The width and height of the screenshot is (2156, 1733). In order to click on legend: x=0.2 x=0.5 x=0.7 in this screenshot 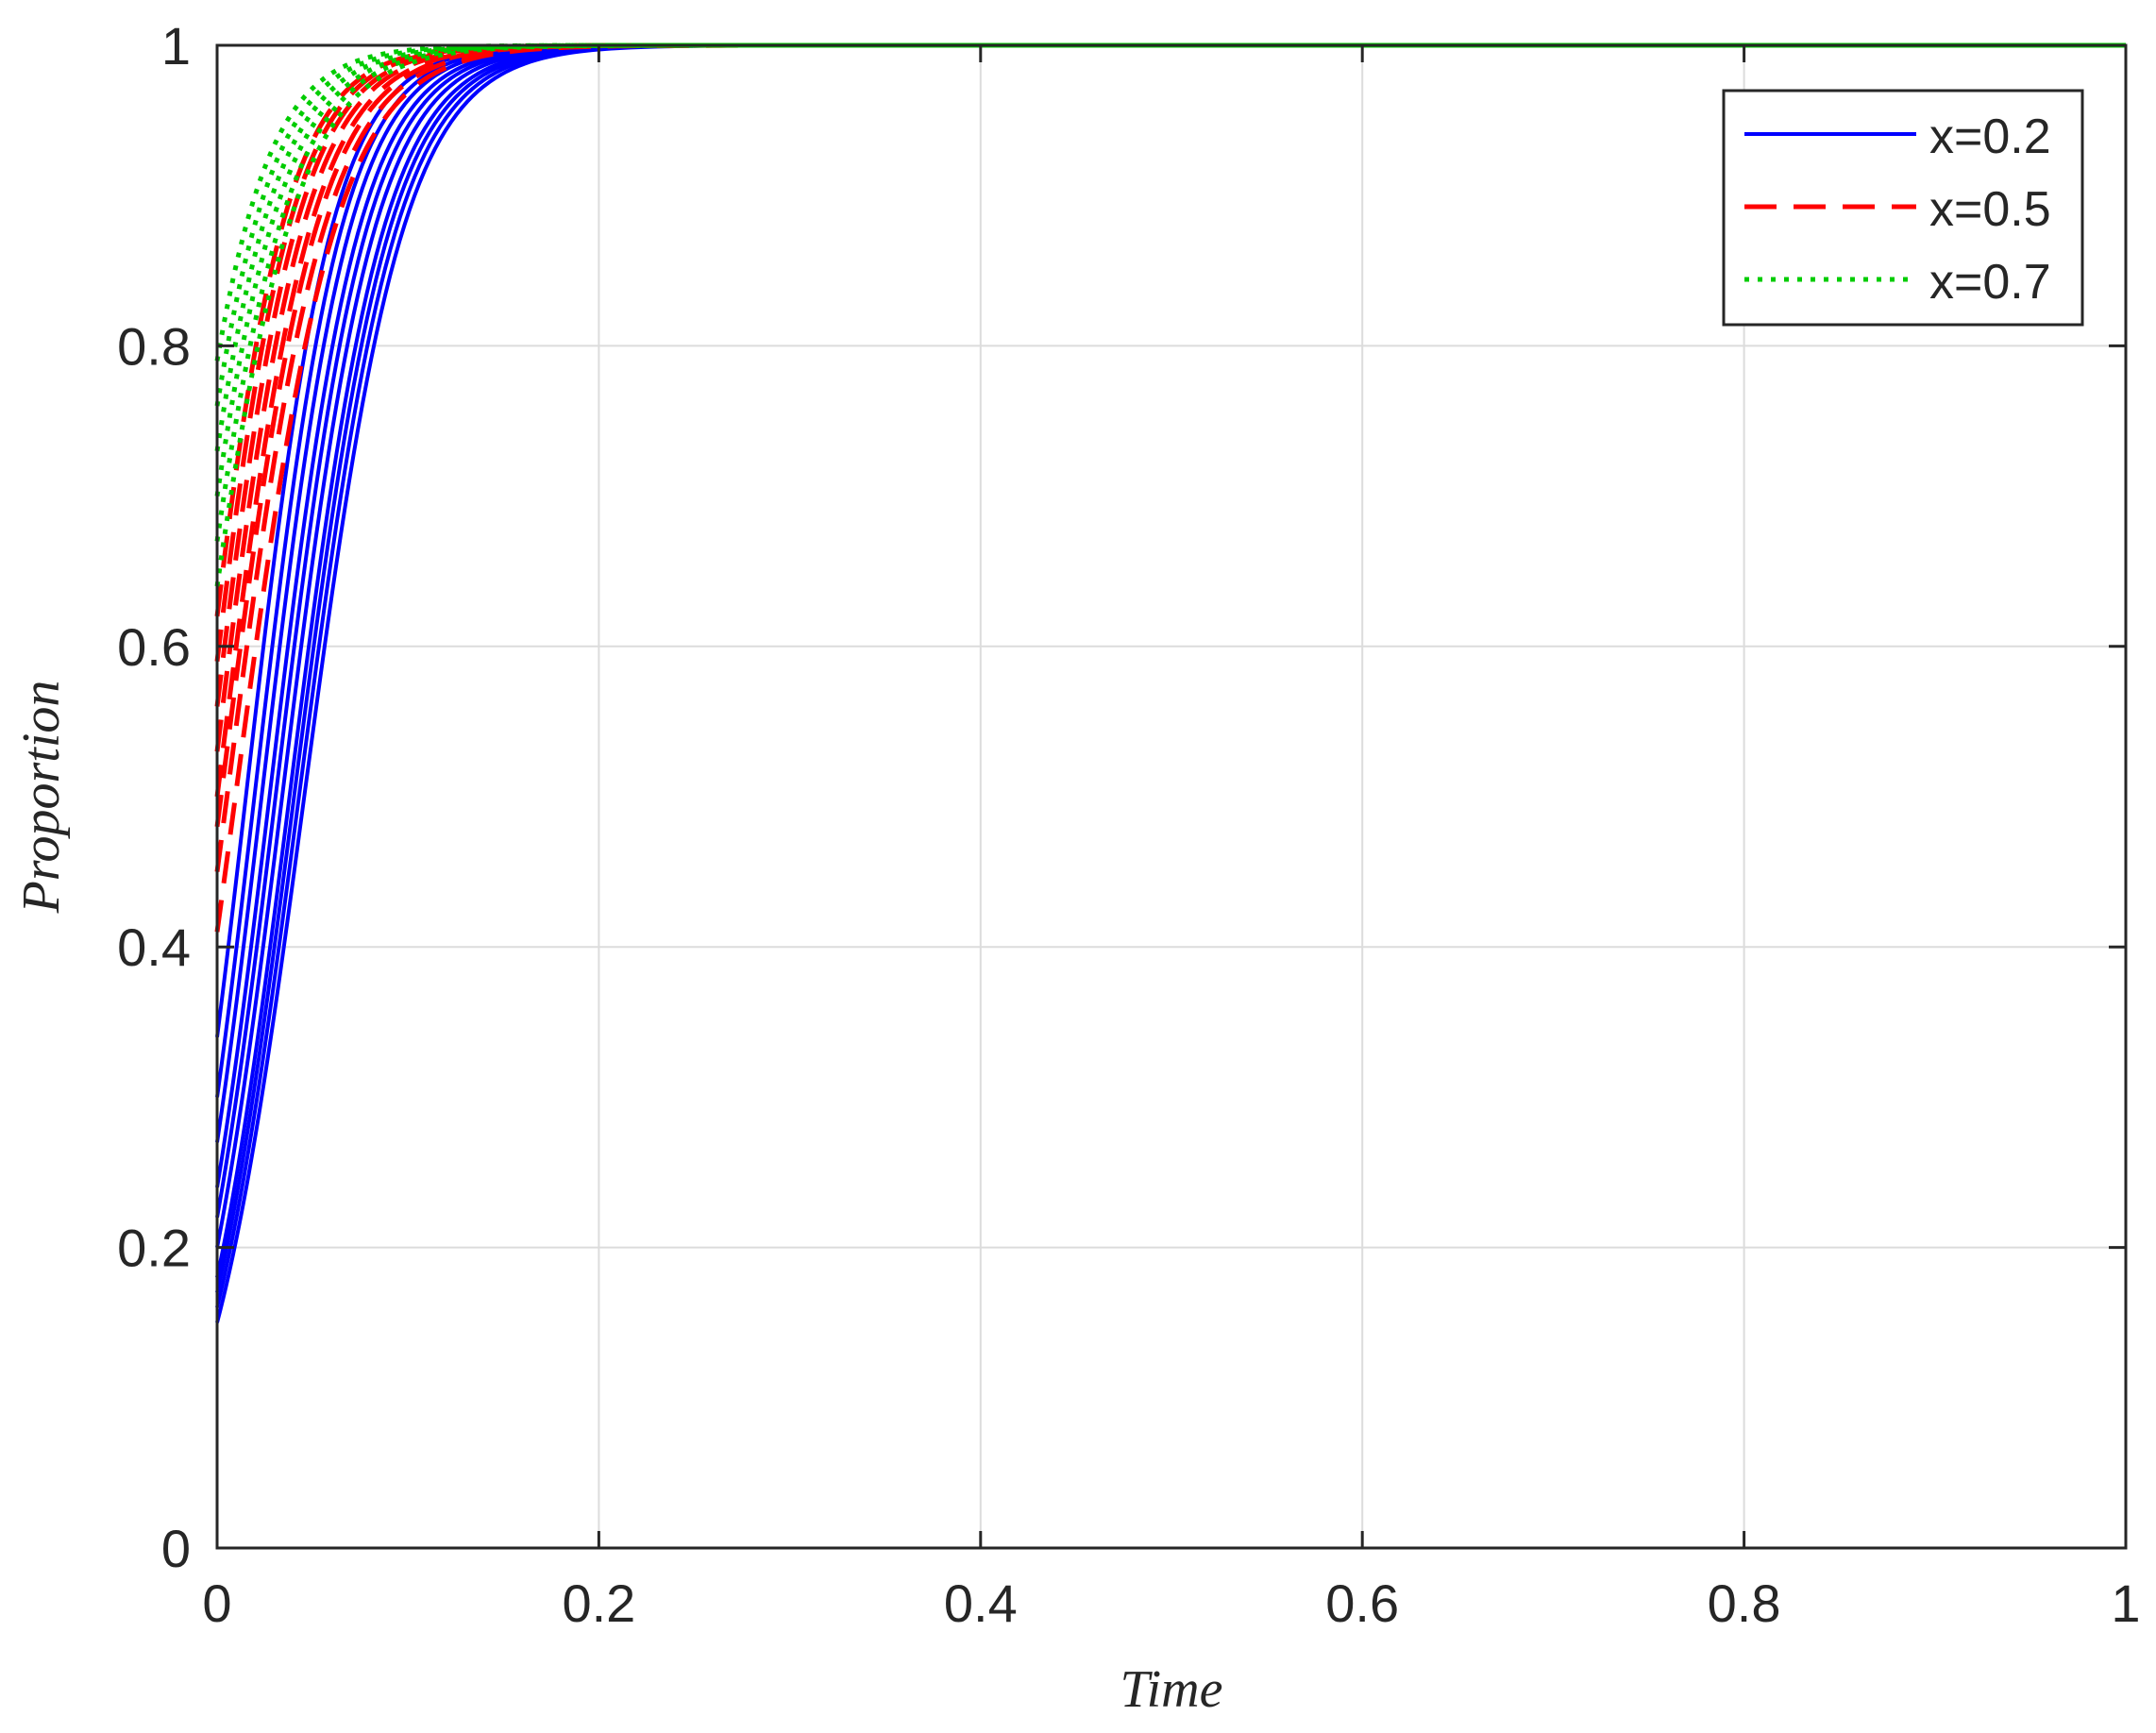, I will do `click(1903, 208)`.